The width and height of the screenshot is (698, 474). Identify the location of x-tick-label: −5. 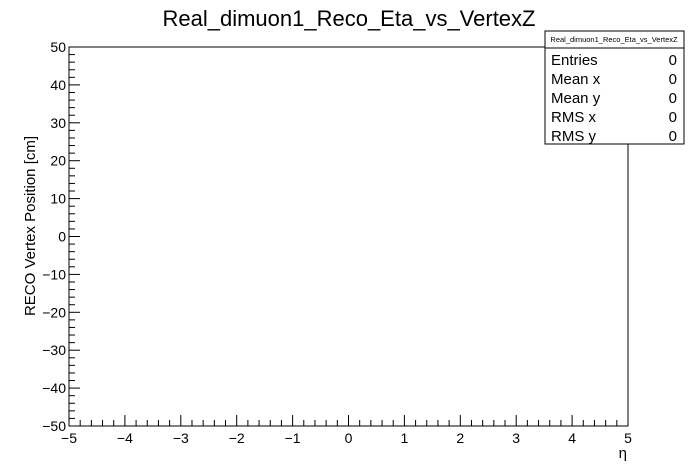
(69, 438).